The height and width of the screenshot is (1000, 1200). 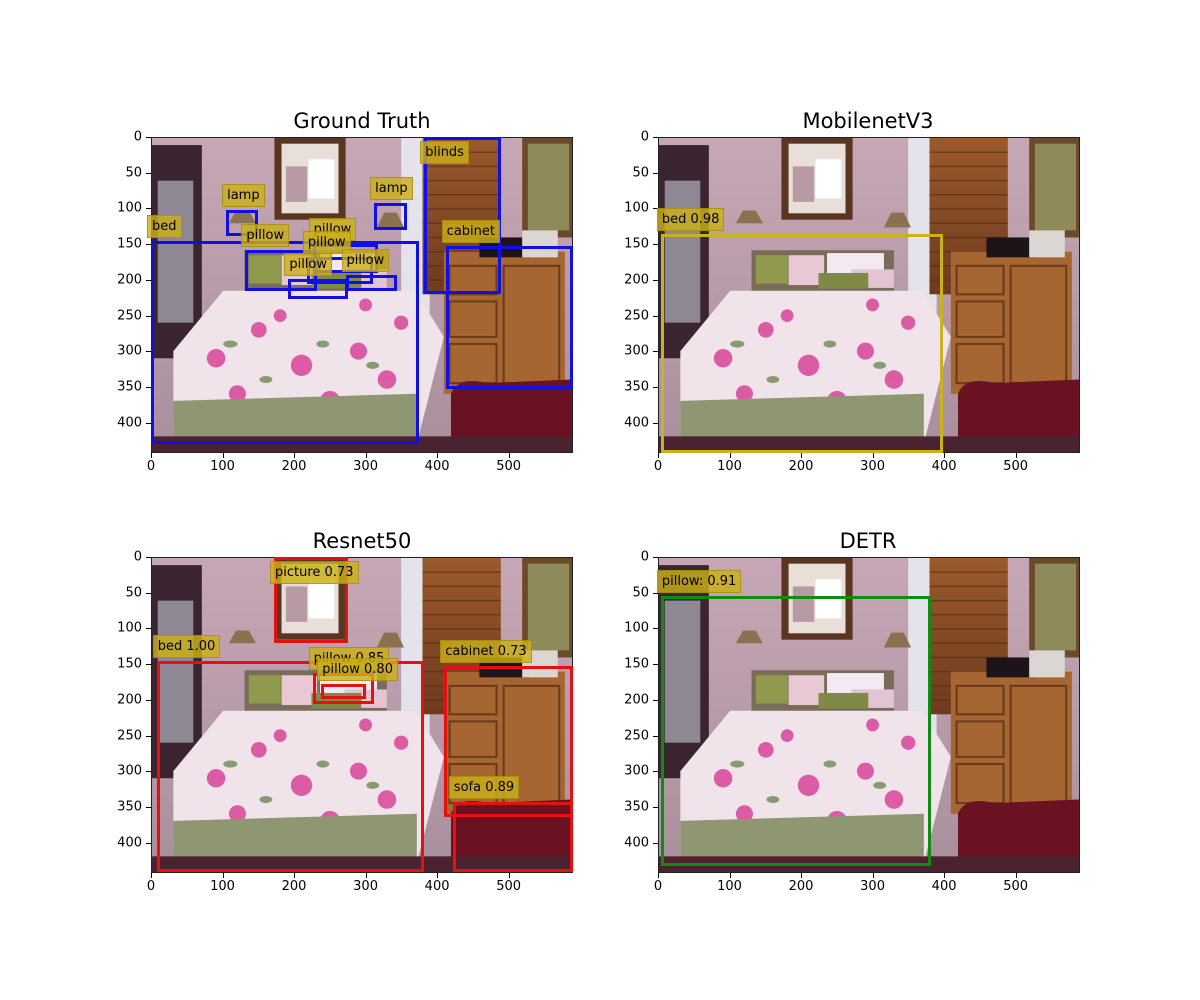 What do you see at coordinates (164, 226) in the screenshot?
I see `box-label: bed` at bounding box center [164, 226].